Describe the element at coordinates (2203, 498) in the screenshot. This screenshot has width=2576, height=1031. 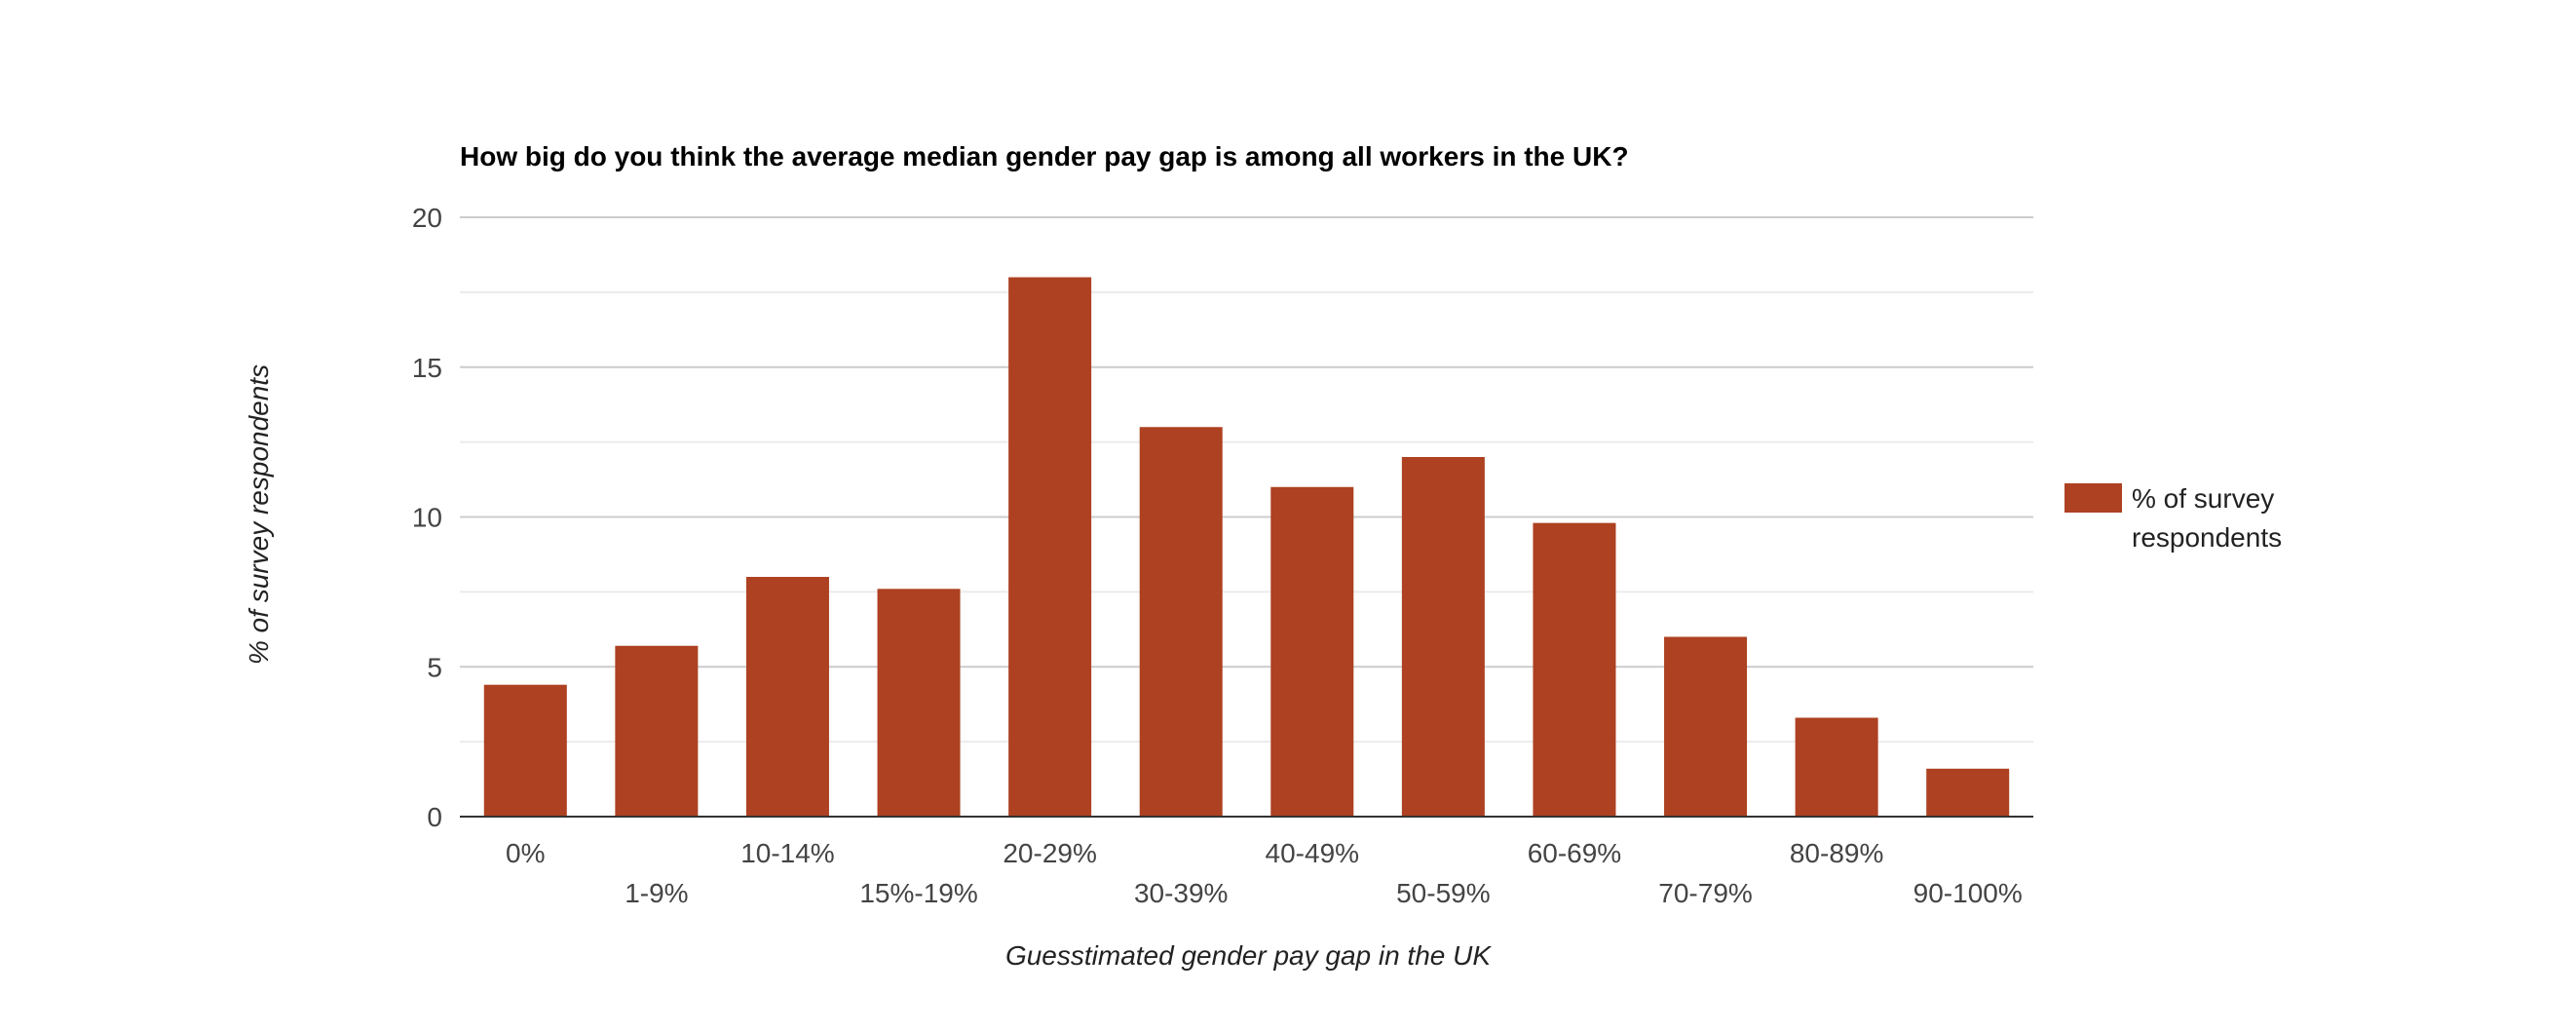
I see `legend-label-line-1: % of survey` at that location.